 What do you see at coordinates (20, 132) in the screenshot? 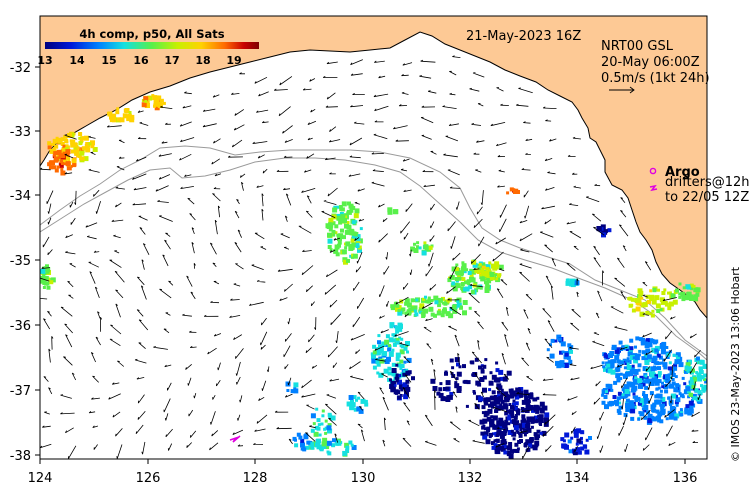
I see `lat-tick-label: -33` at bounding box center [20, 132].